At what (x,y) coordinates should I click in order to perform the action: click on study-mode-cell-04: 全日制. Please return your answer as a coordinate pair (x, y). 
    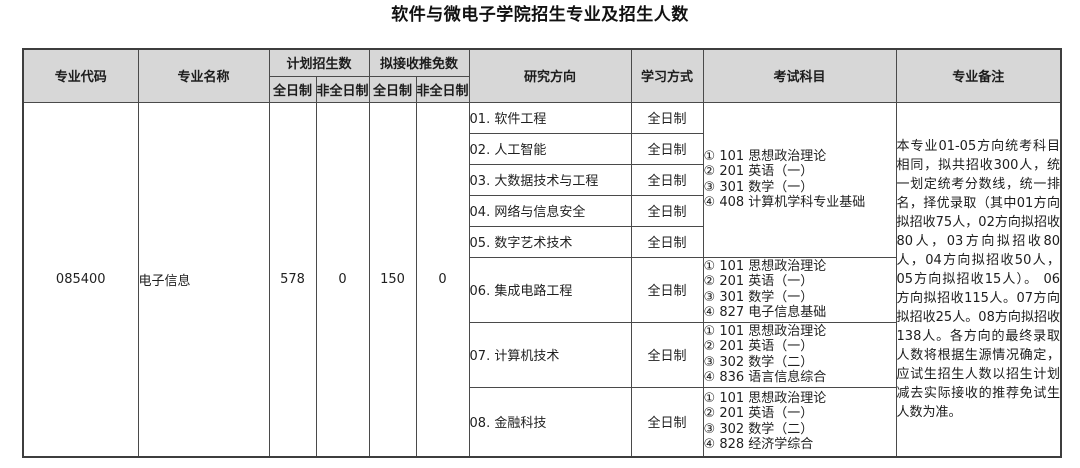
    Looking at the image, I should click on (667, 210).